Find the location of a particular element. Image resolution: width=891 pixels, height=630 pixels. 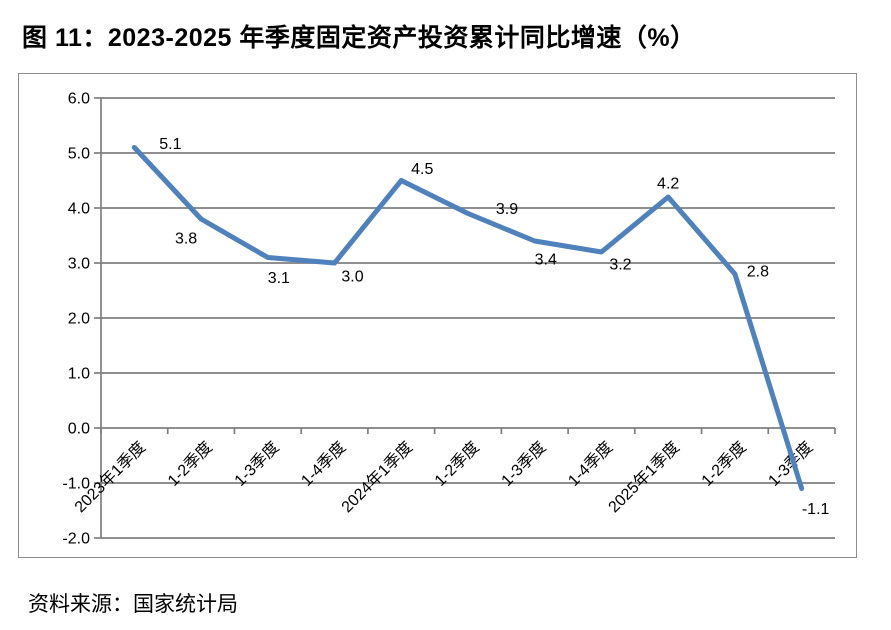

data-label: 4.2 is located at coordinates (668, 184).